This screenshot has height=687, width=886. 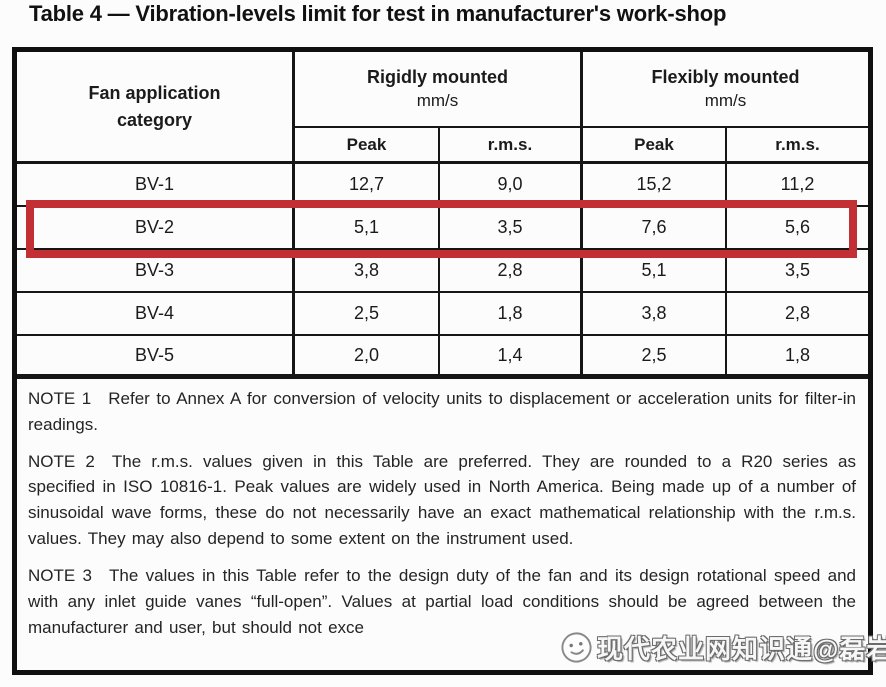 I want to click on row-bv4-rigid-rms: 1,8, so click(x=511, y=314).